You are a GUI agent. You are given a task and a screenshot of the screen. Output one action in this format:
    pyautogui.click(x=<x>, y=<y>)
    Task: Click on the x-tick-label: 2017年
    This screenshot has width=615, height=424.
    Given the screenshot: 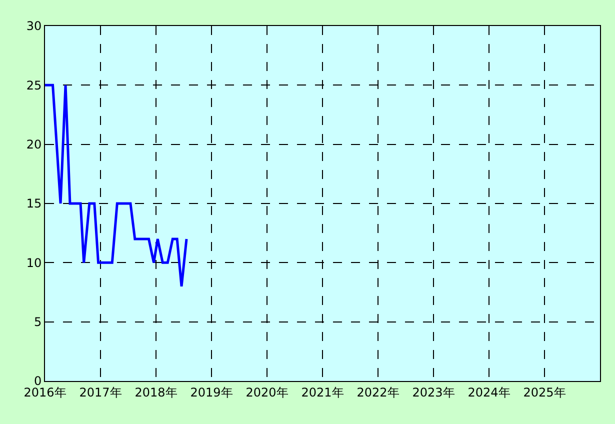 What is the action you would take?
    pyautogui.click(x=100, y=392)
    